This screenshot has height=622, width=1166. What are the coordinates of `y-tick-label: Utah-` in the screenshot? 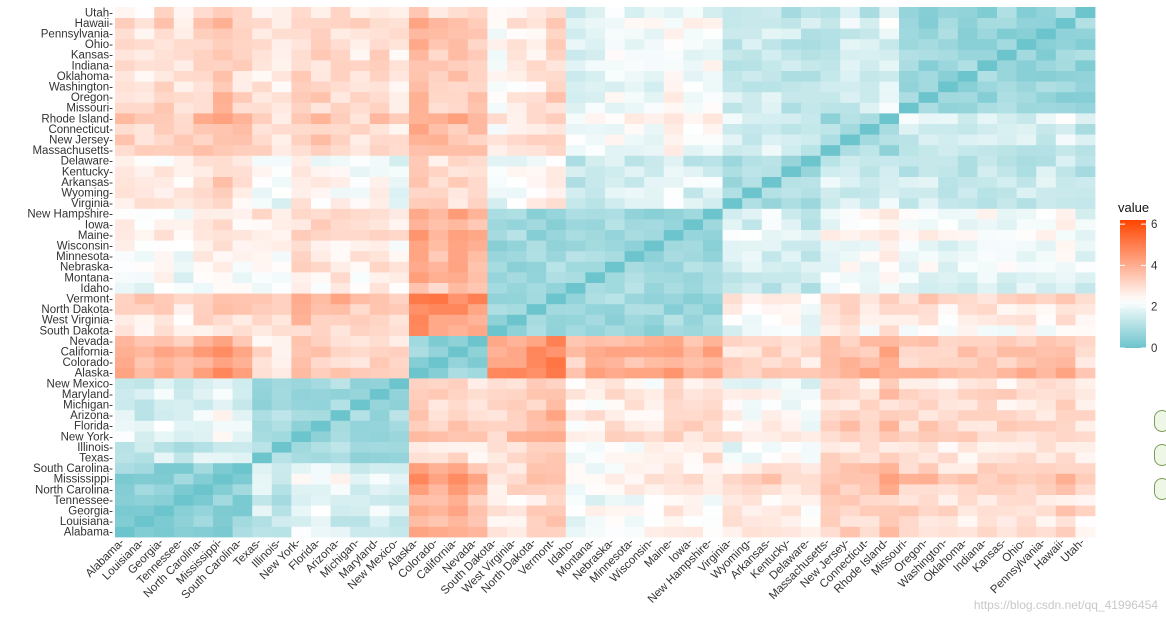 It's located at (99, 13).